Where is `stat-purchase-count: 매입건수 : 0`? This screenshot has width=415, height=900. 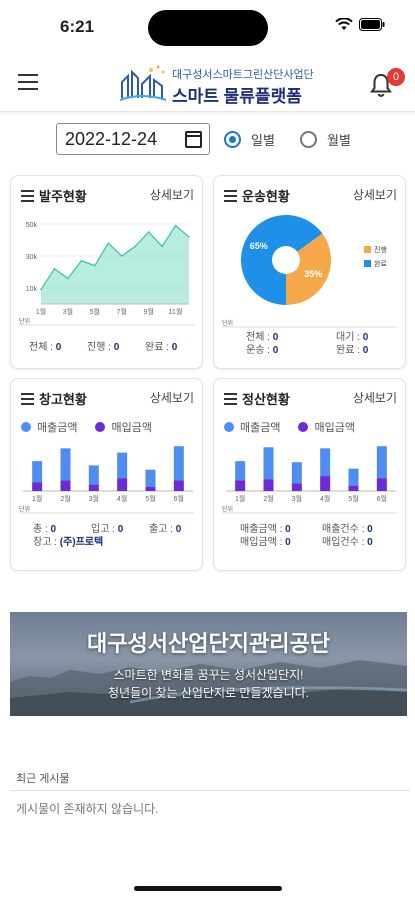
stat-purchase-count: 매입건수 : 0 is located at coordinates (347, 542).